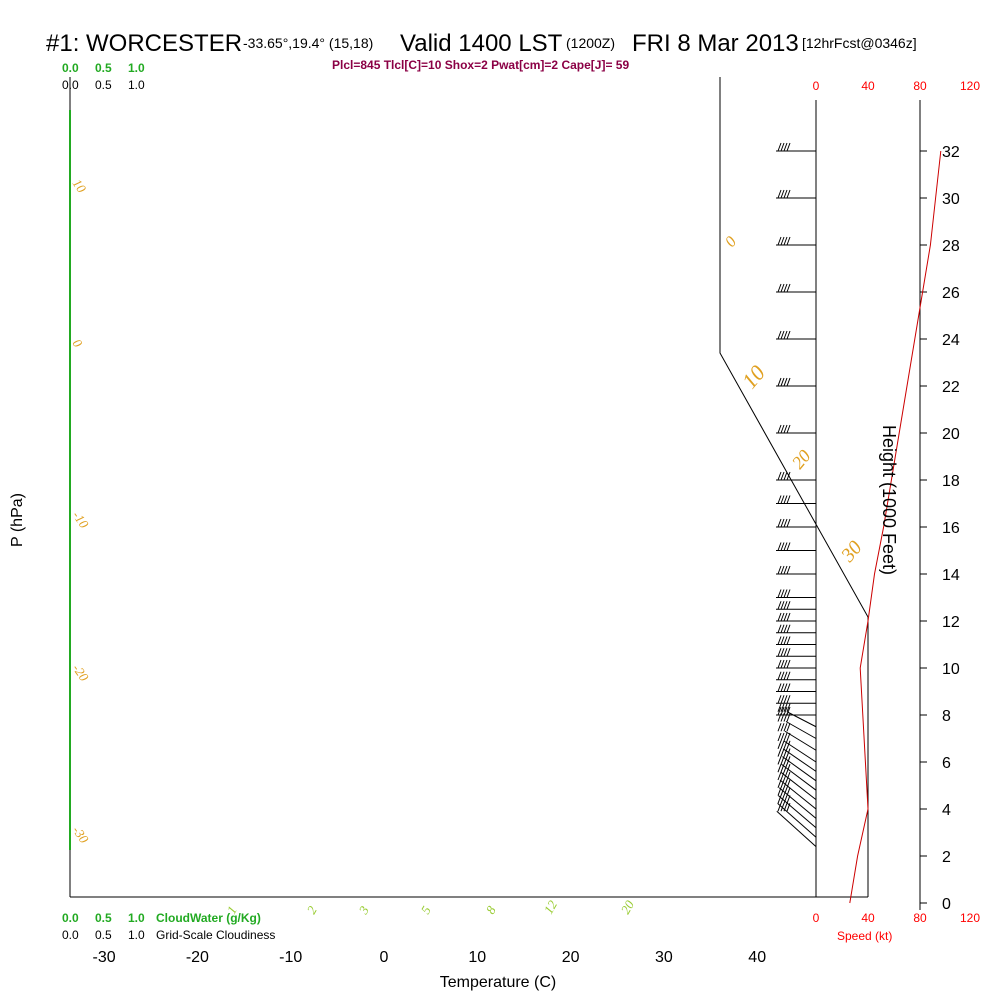  I want to click on mixing-ratio-label: 12, so click(551, 906).